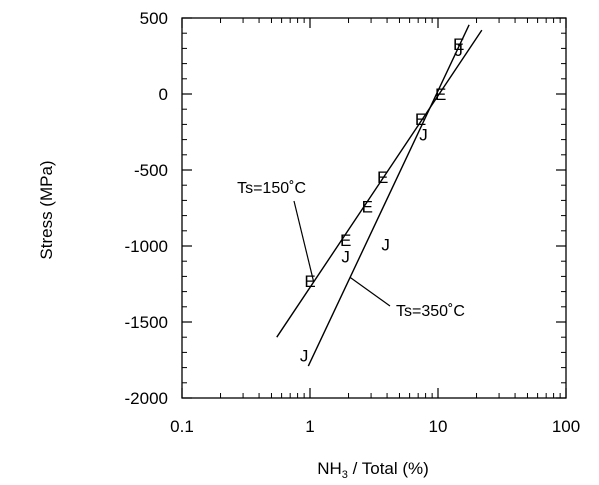  Describe the element at coordinates (146, 246) in the screenshot. I see `y-tick-label: -1000` at that location.